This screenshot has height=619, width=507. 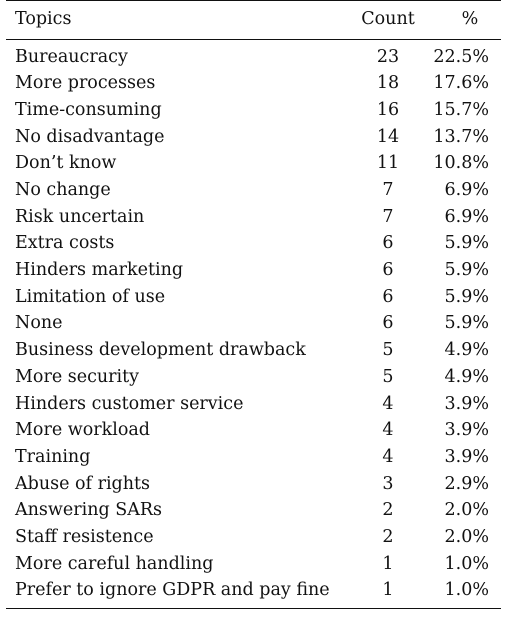 I want to click on table-row: Limitation of use 6 5.9%, so click(x=253, y=297).